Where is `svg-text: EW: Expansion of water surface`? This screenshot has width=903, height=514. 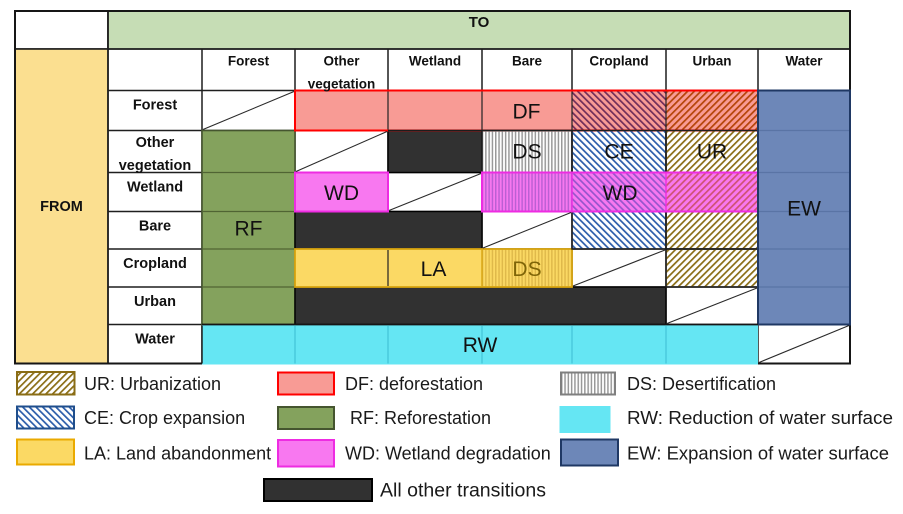 svg-text: EW: Expansion of water surface is located at coordinates (758, 454).